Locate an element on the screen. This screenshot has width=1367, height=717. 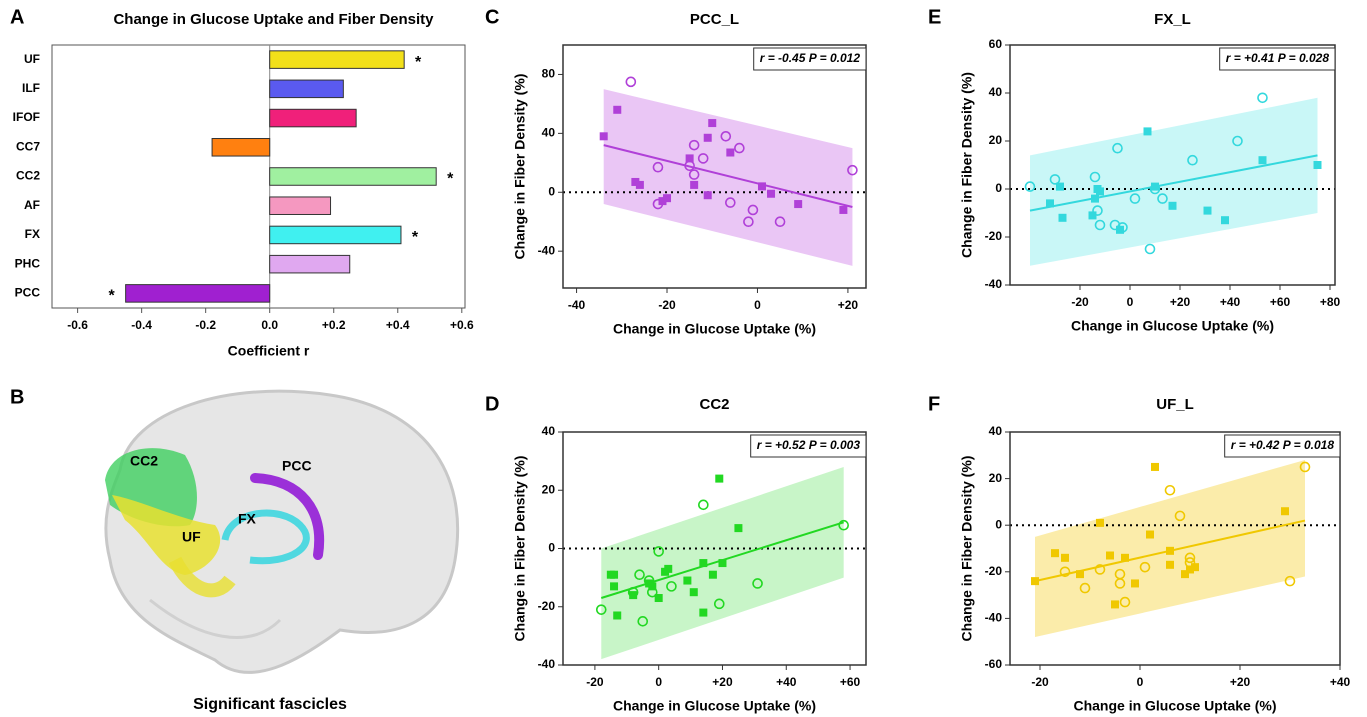
x-tick-label: -40 is located at coordinates (577, 305).